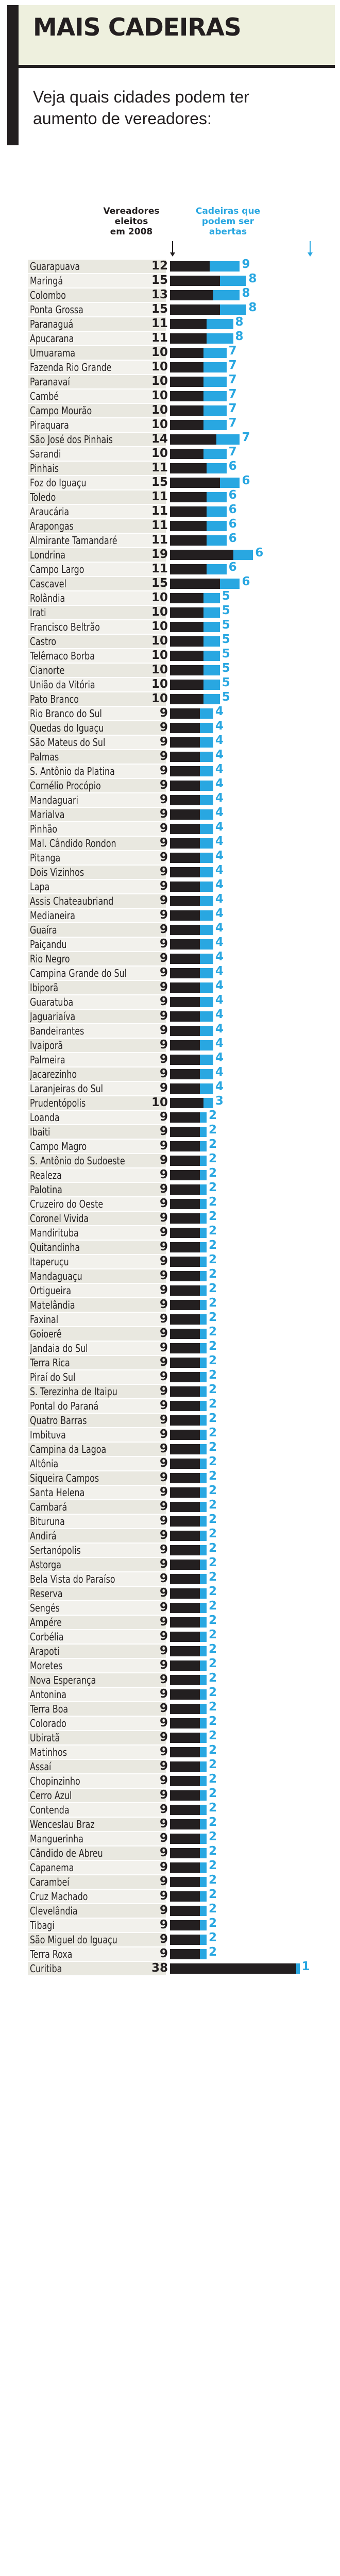  I want to click on city-name: Ortigueira, so click(51, 1290).